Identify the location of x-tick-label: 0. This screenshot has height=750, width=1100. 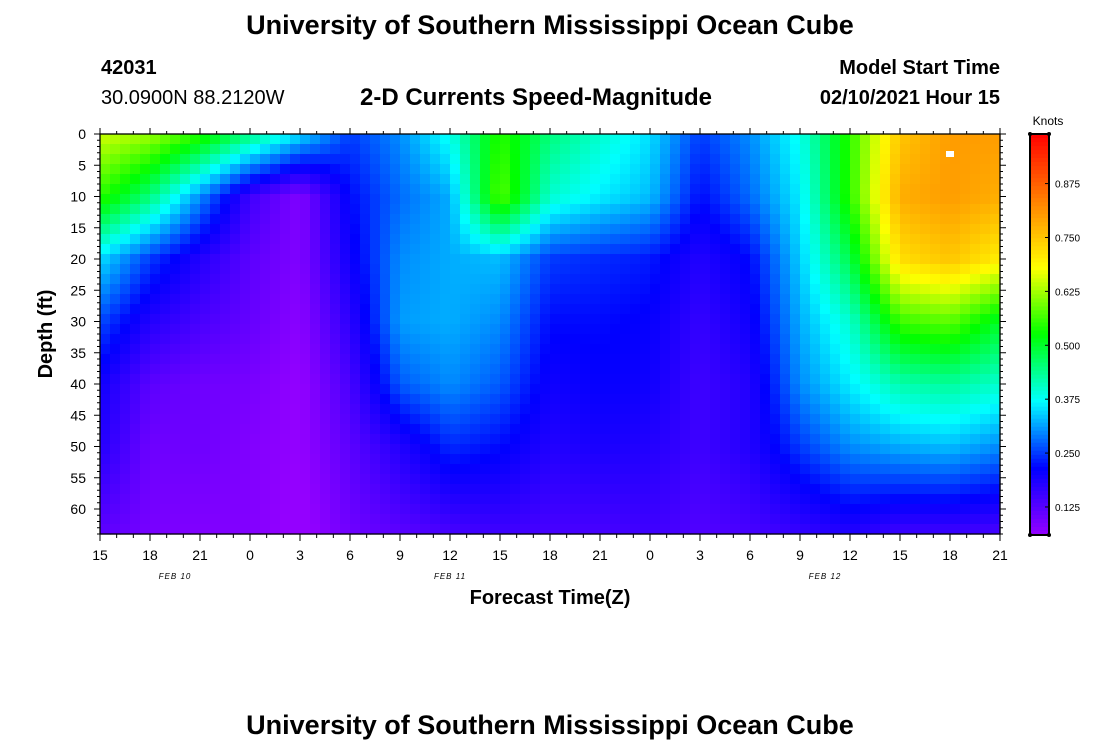
(650, 555).